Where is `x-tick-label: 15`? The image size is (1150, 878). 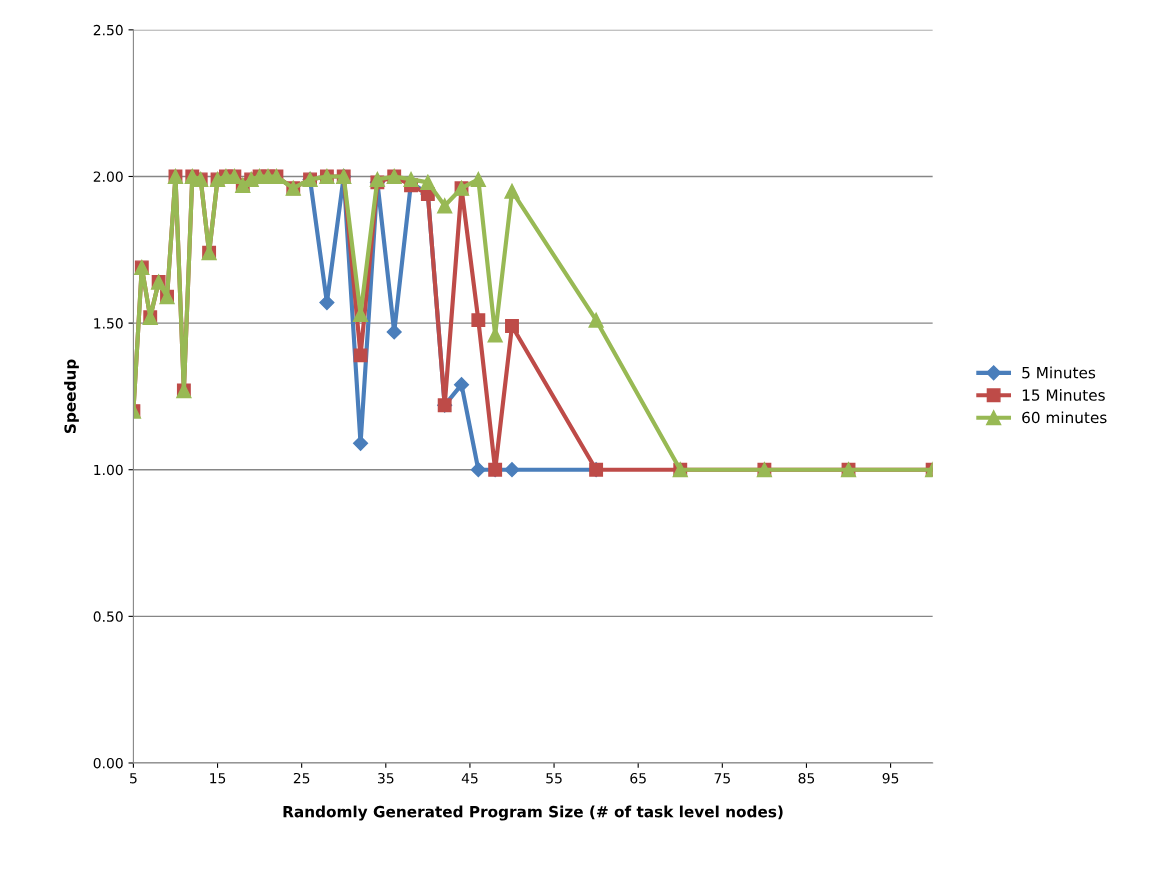
x-tick-label: 15 is located at coordinates (218, 778).